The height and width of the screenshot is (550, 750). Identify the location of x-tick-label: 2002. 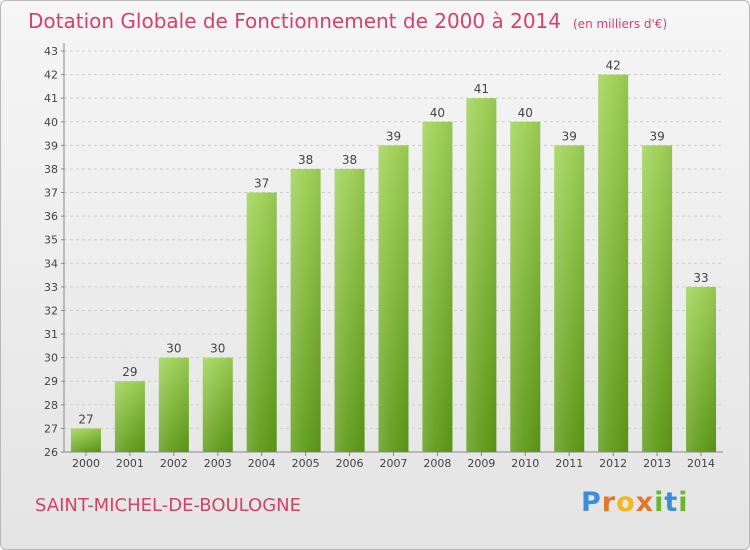
(174, 463).